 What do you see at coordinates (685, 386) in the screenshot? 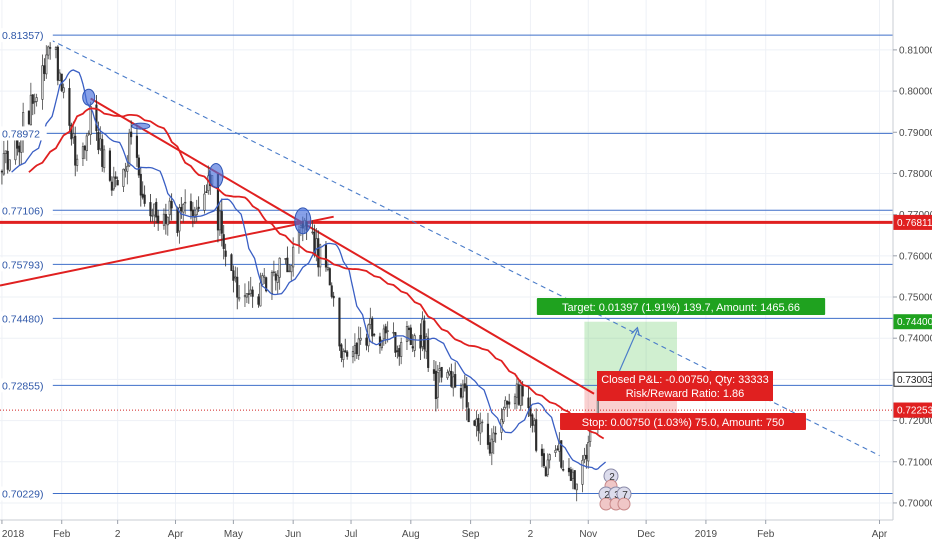
I see `closed-box-bg` at bounding box center [685, 386].